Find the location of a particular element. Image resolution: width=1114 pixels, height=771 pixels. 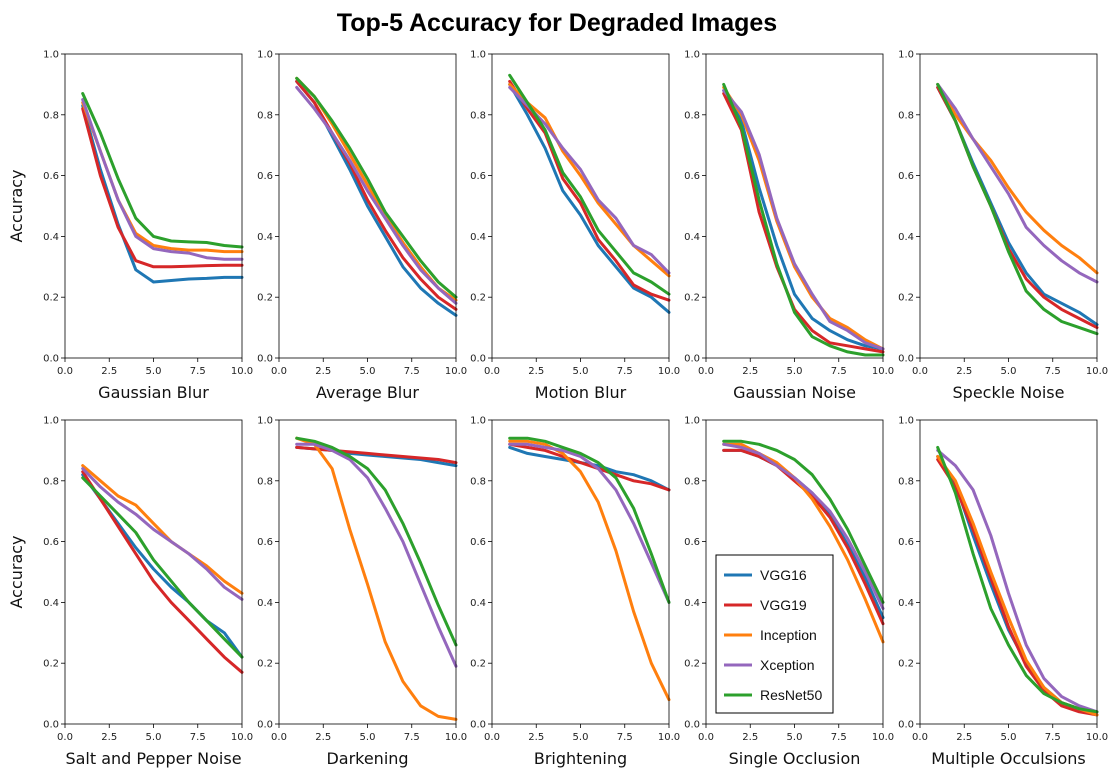

legend-label: ResNet50 is located at coordinates (791, 695).